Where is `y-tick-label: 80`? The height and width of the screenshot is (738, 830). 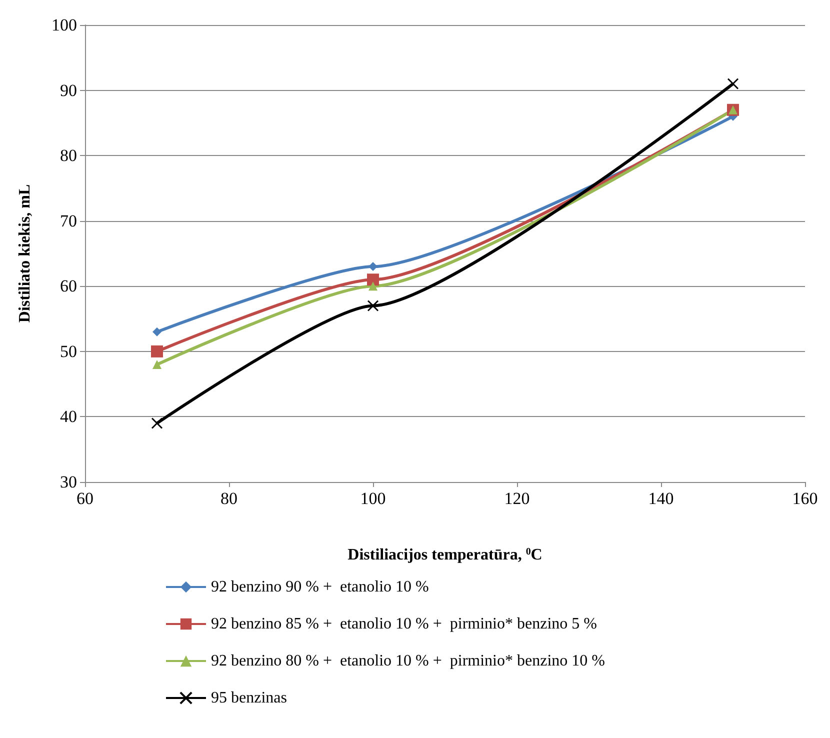 y-tick-label: 80 is located at coordinates (68, 156).